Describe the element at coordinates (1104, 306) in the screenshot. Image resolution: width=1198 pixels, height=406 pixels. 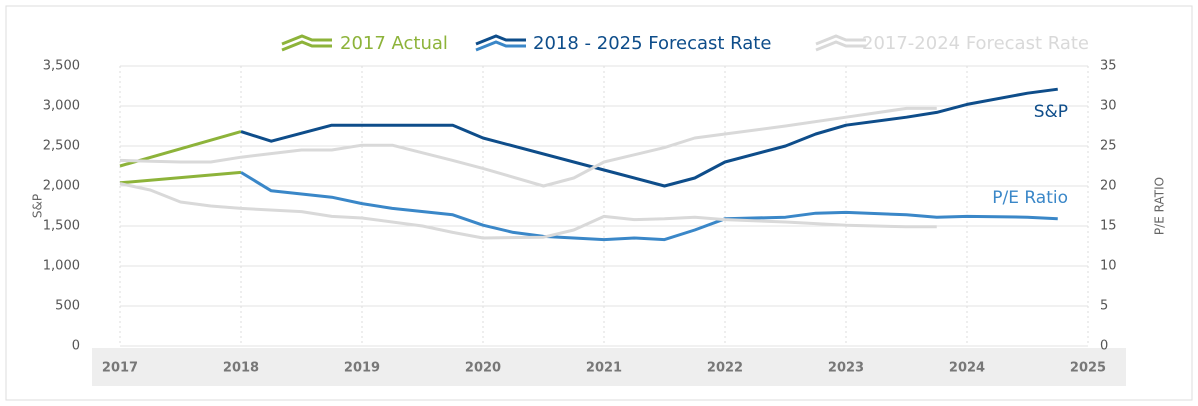
I see `y2-tick-label: 5` at that location.